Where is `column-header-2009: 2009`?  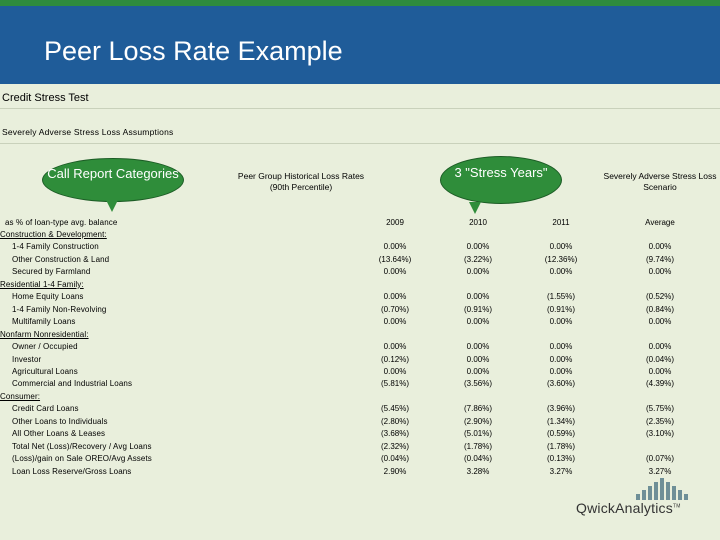
column-header-2009: 2009 is located at coordinates (395, 222).